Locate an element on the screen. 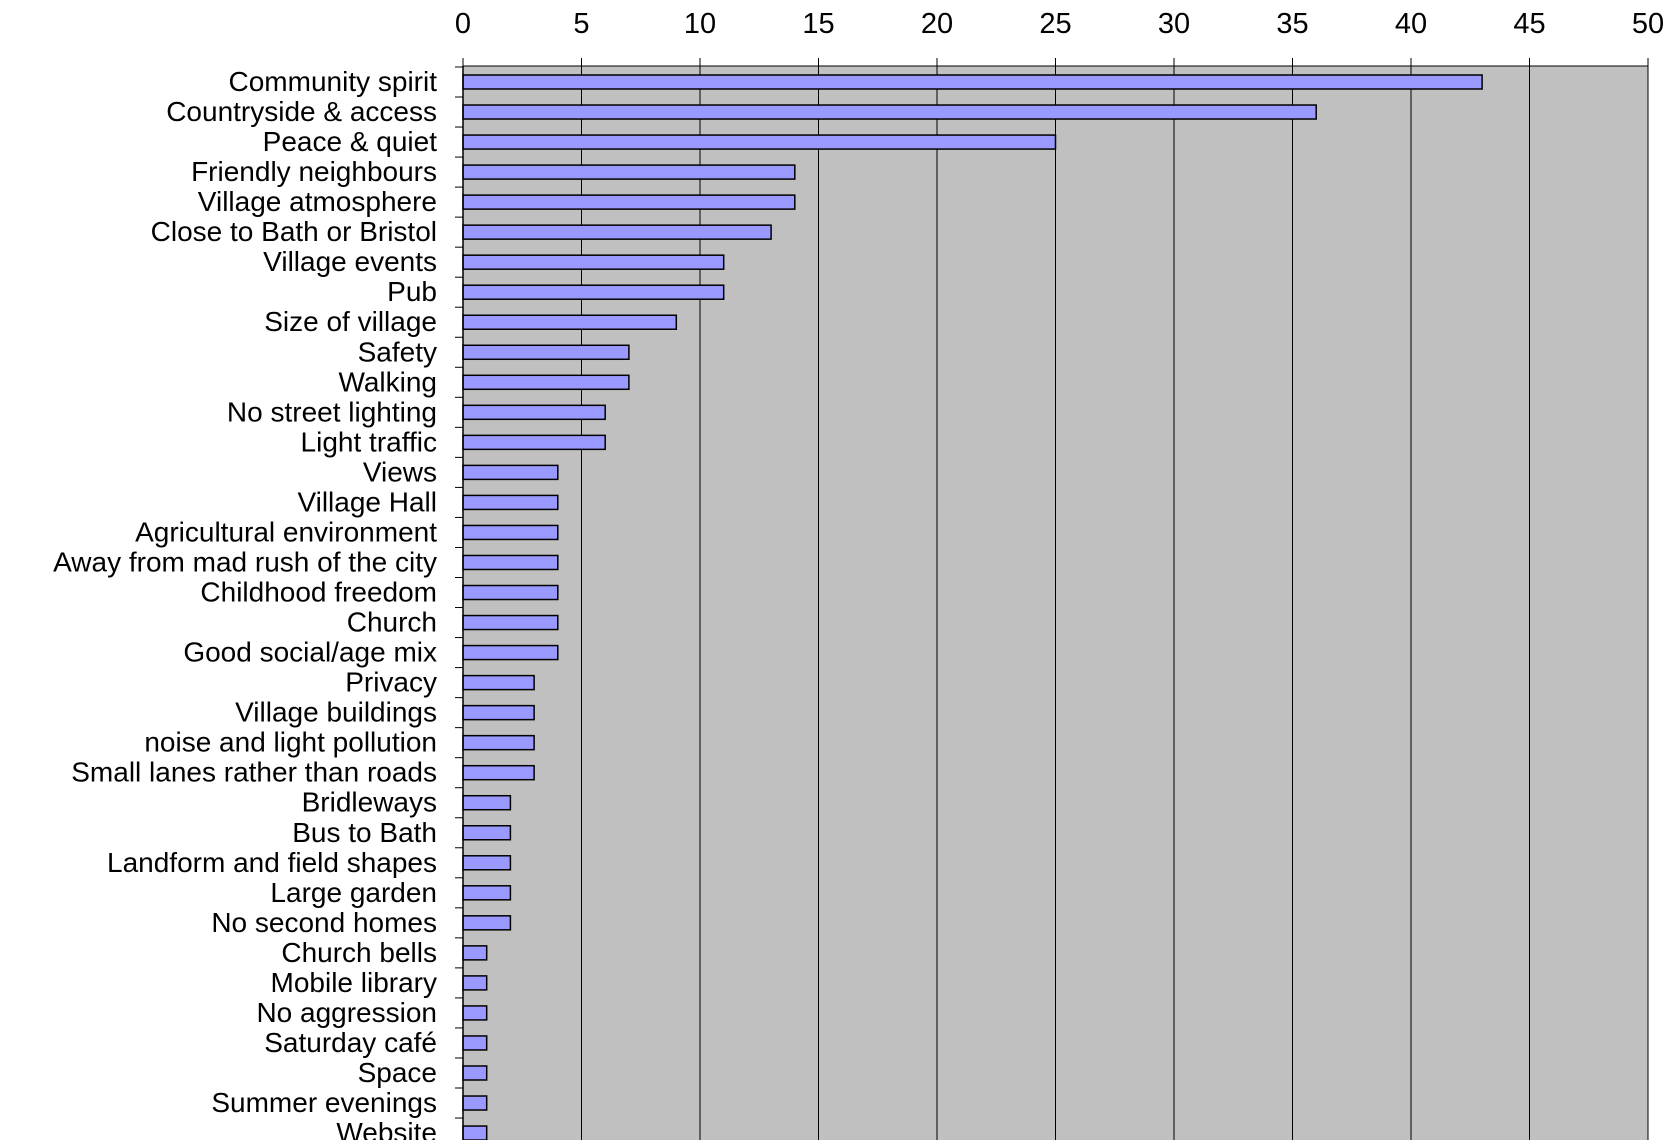 The image size is (1673, 1140). category-label: Village buildings is located at coordinates (336, 712).